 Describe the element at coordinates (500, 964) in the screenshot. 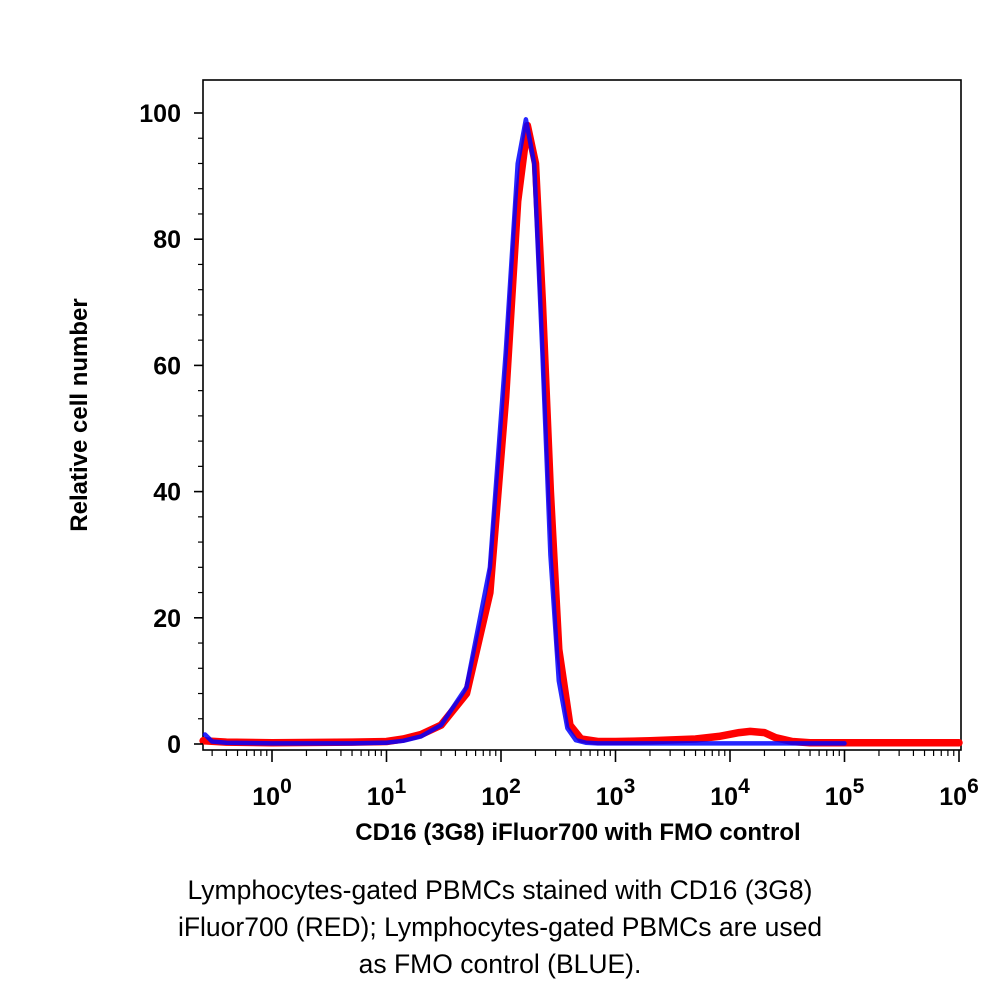

I see `caption-line-3: as FMO control (BLUE).` at that location.